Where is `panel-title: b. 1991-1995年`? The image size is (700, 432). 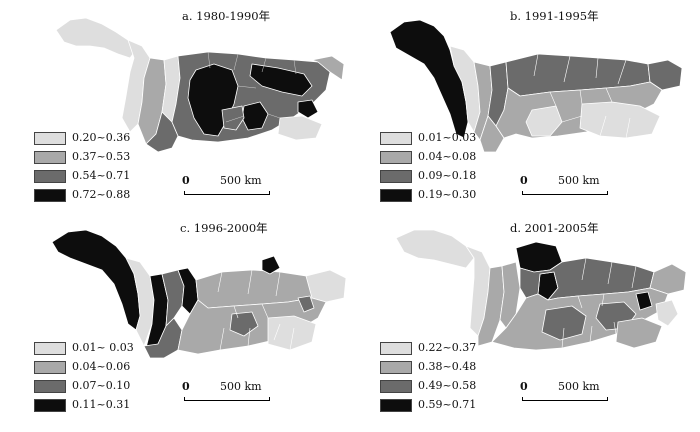 panel-title: b. 1991-1995年 is located at coordinates (554, 16).